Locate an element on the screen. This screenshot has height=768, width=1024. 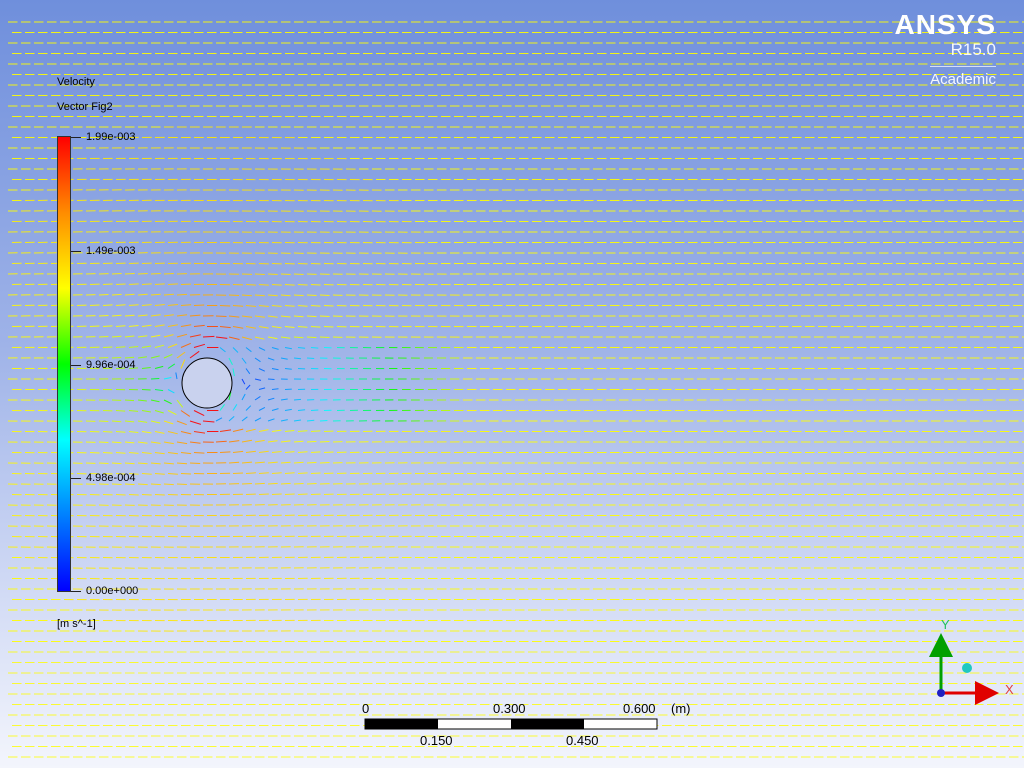
scale-label: 0 is located at coordinates (366, 708).